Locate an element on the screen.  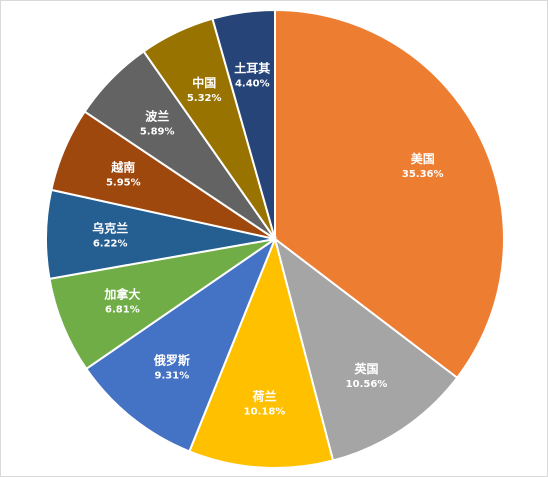
slice-percent-label: 5.32% is located at coordinates (204, 98).